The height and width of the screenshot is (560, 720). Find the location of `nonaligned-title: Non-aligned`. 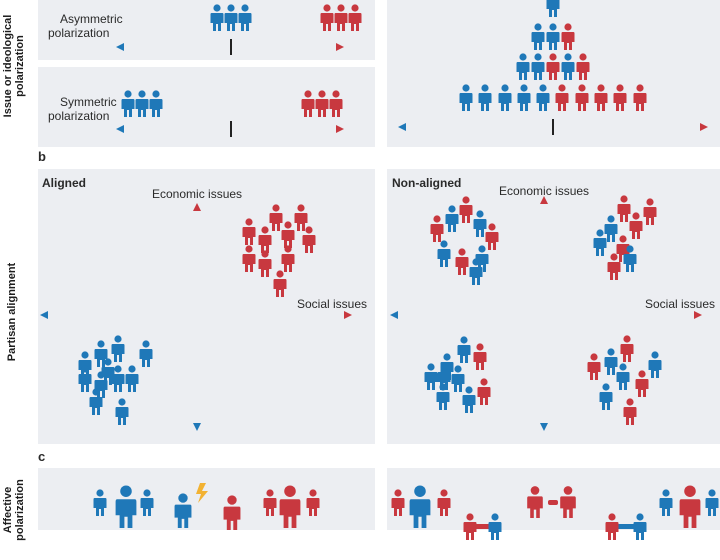

nonaligned-title: Non-aligned is located at coordinates (427, 183).